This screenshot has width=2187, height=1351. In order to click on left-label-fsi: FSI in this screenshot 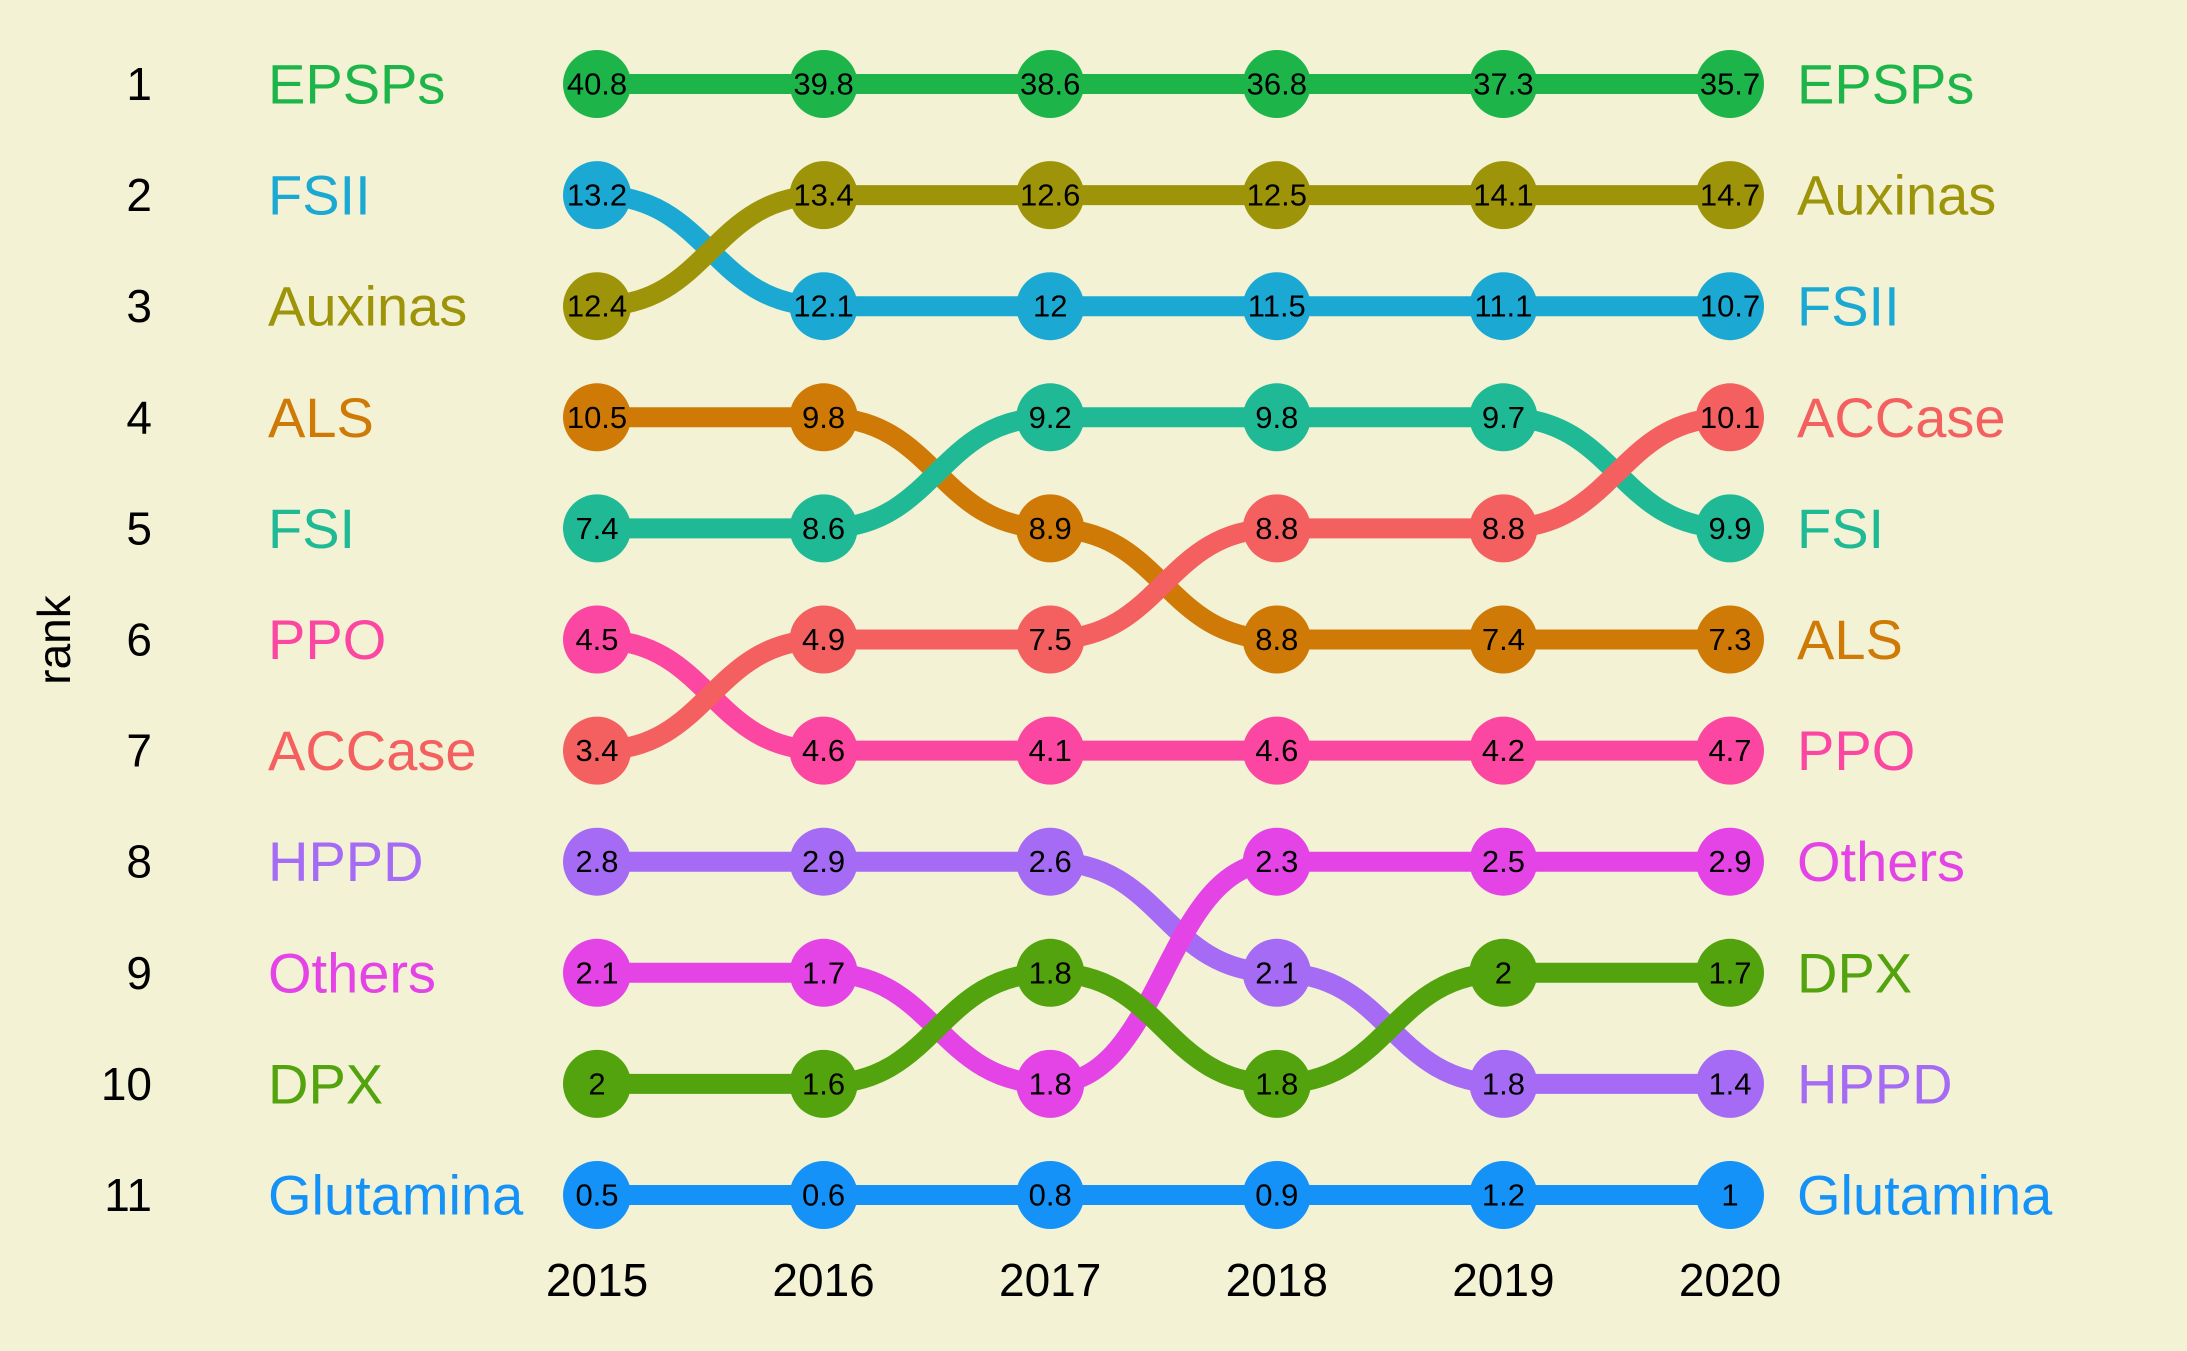, I will do `click(311, 528)`.